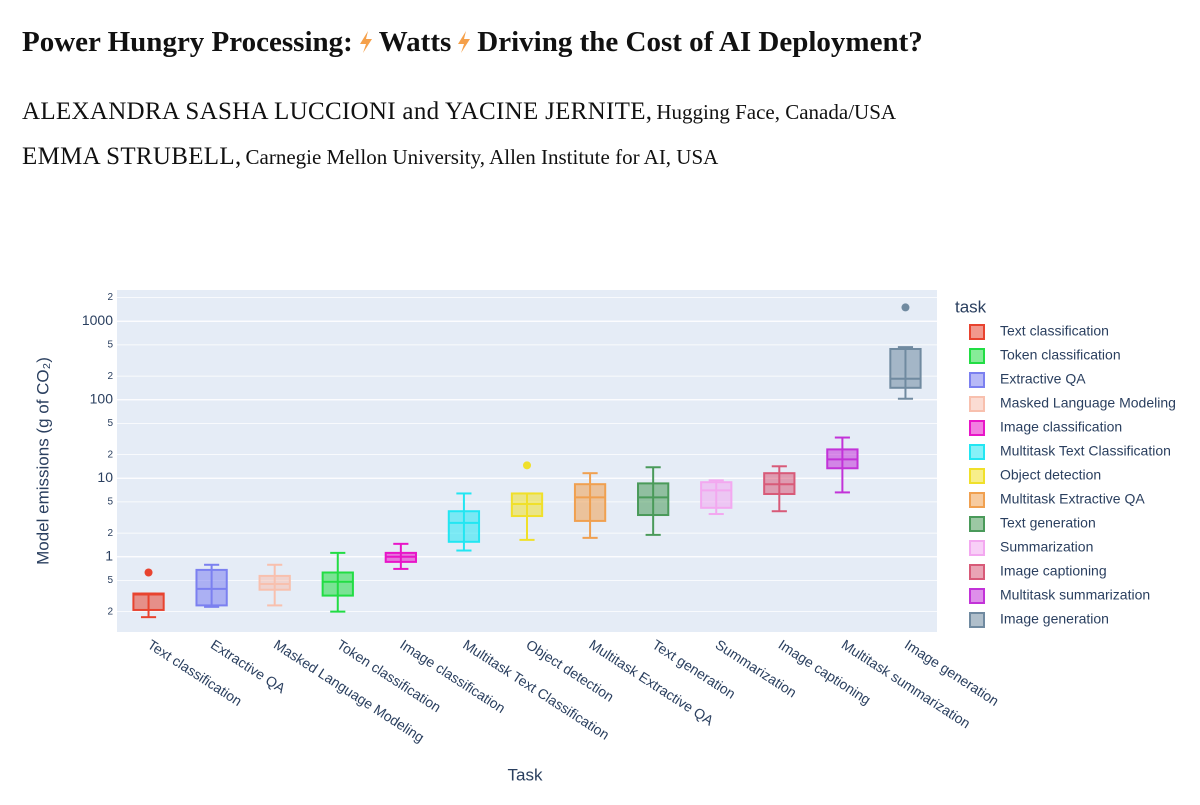  What do you see at coordinates (1054, 331) in the screenshot?
I see `legend-label: Text classification` at bounding box center [1054, 331].